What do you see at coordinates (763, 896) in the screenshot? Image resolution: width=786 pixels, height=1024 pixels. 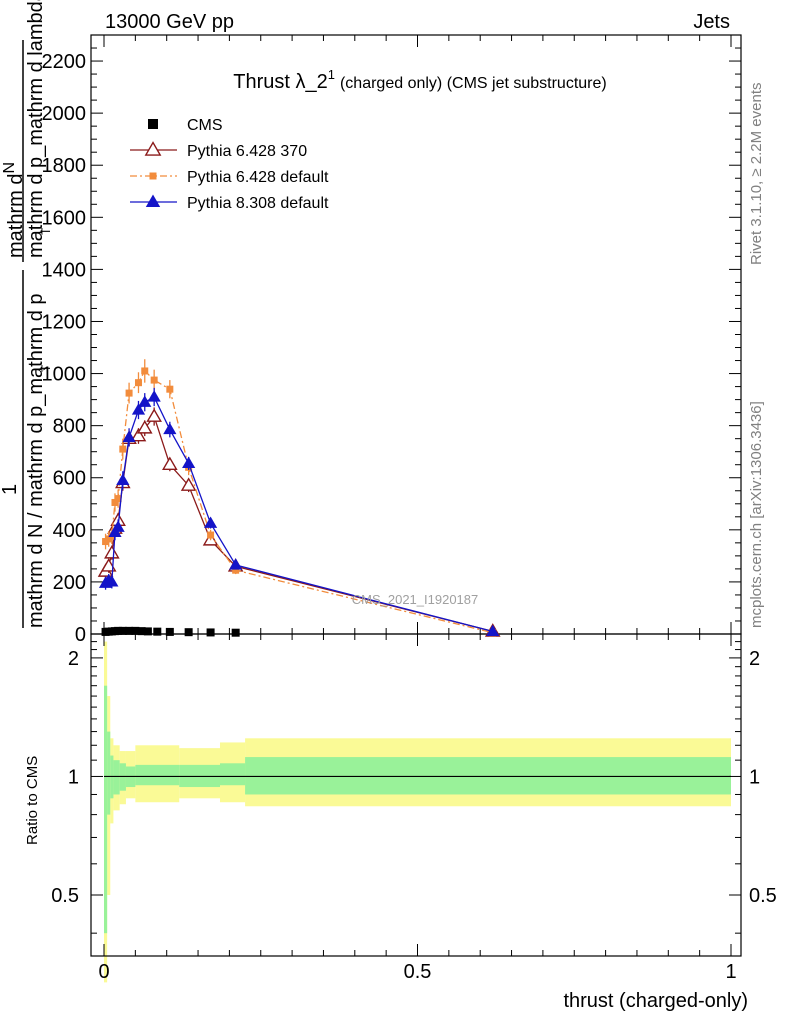 I see `ratio-y-tick-label-right: 0.5` at bounding box center [763, 896].